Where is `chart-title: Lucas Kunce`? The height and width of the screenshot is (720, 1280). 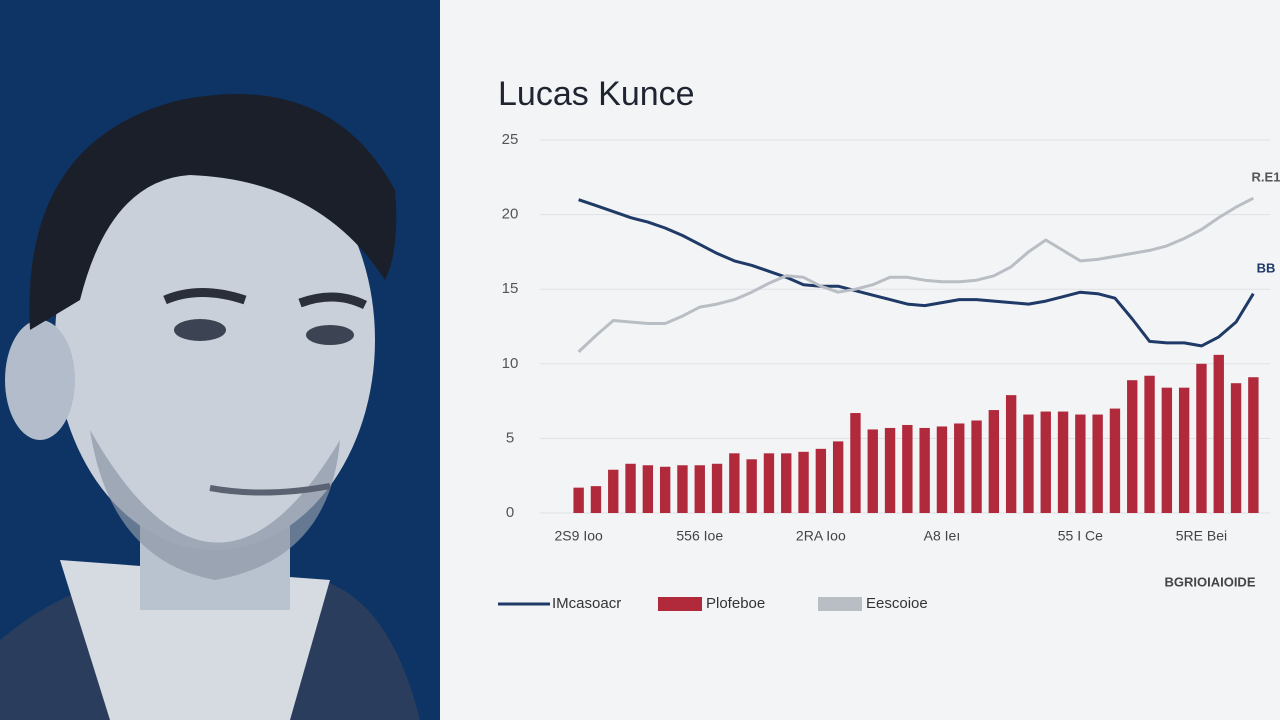 chart-title: Lucas Kunce is located at coordinates (596, 94).